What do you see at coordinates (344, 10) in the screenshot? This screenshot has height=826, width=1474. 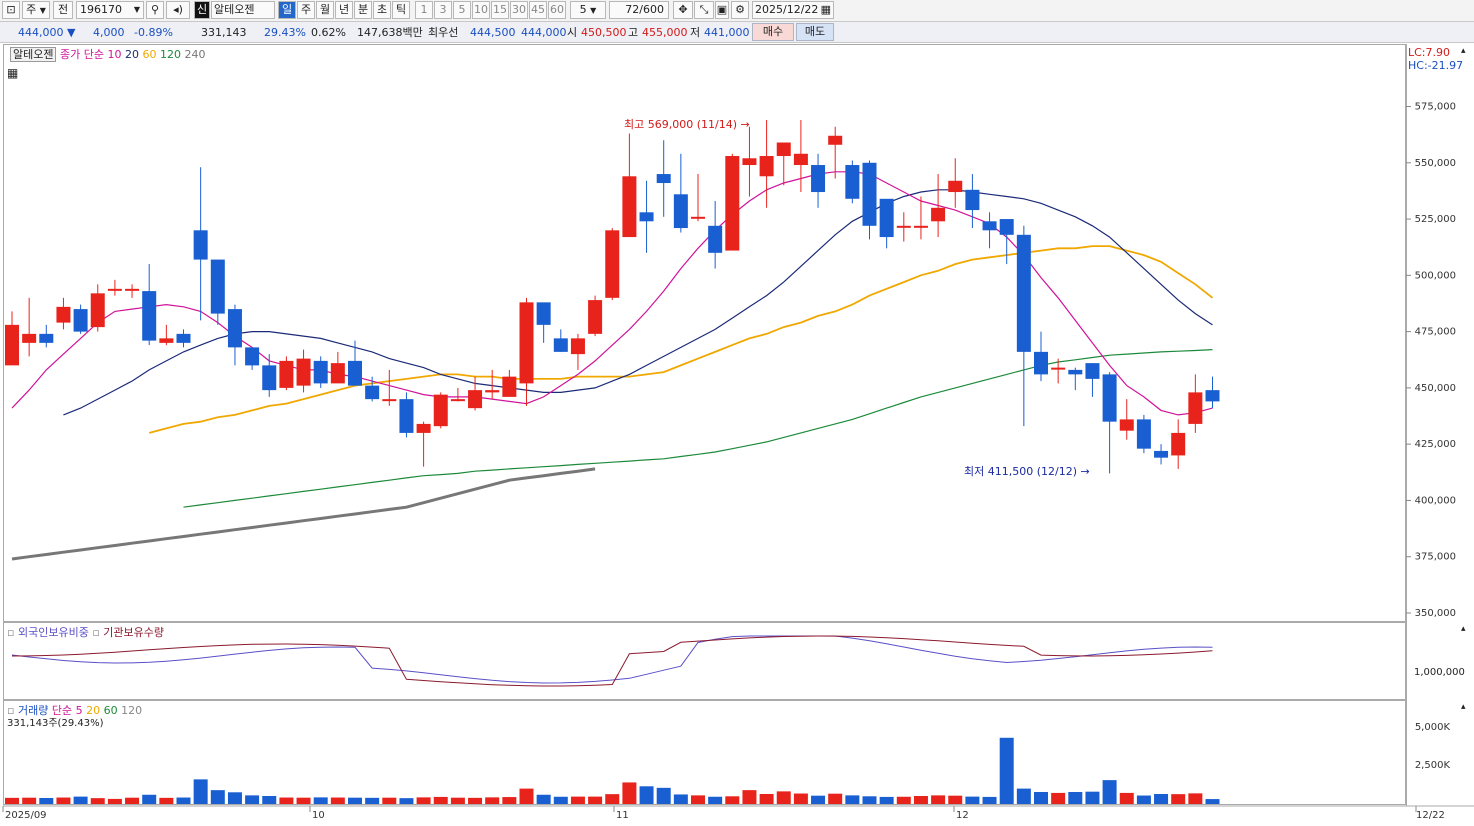 I see `period-tab-3: 년` at bounding box center [344, 10].